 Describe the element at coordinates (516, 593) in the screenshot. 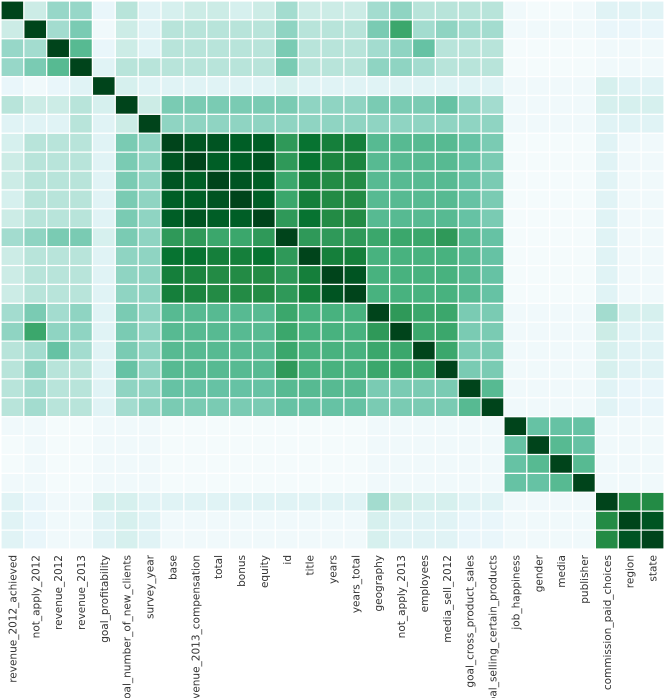

I see `x-tick-label: job_happiness` at that location.